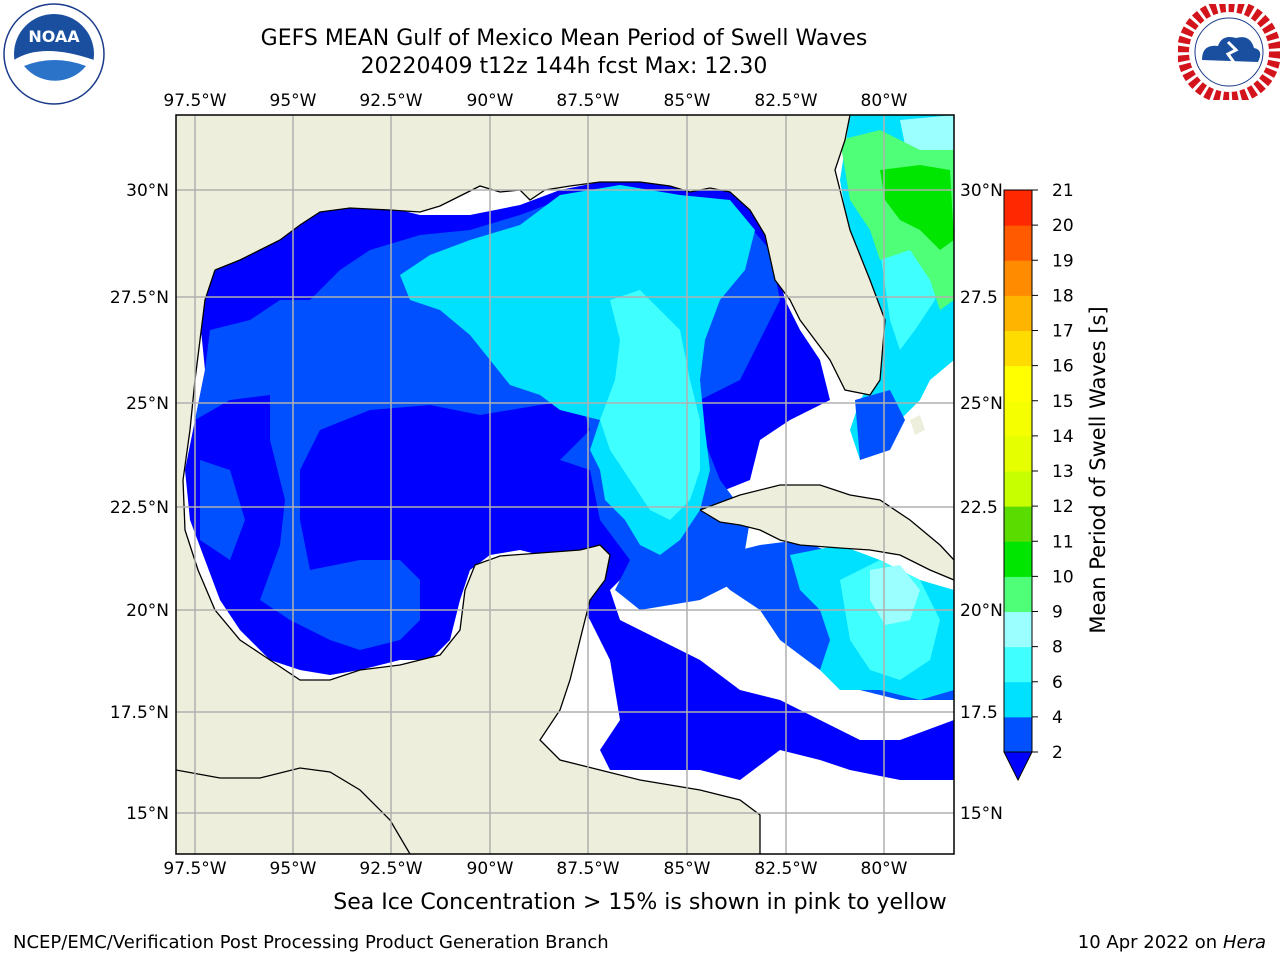 This screenshot has height=960, width=1280. Describe the element at coordinates (1038, 481) in the screenshot. I see `colorbar: 2 4 6 8 9 10 11 12 13 14 15 16 17 18 19 20 21` at that location.